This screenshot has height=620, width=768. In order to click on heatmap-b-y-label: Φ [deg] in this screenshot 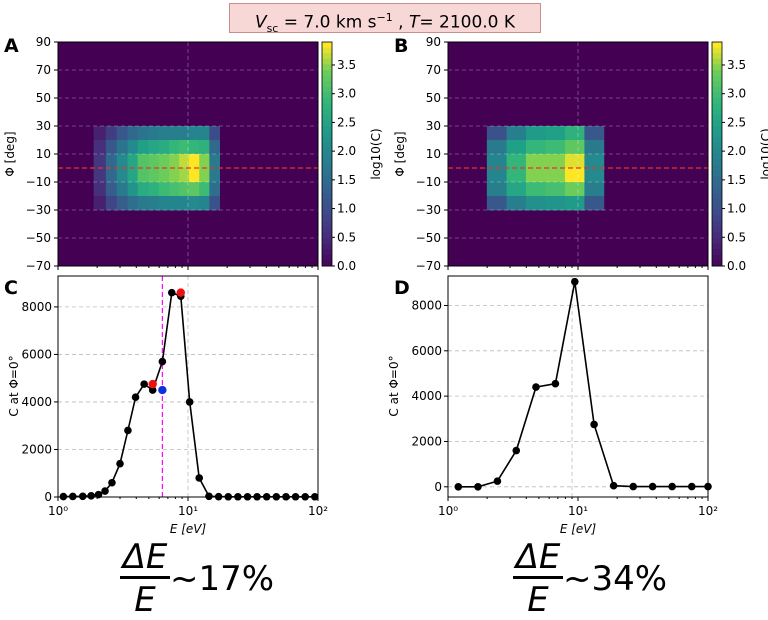, I will do `click(400, 153)`.